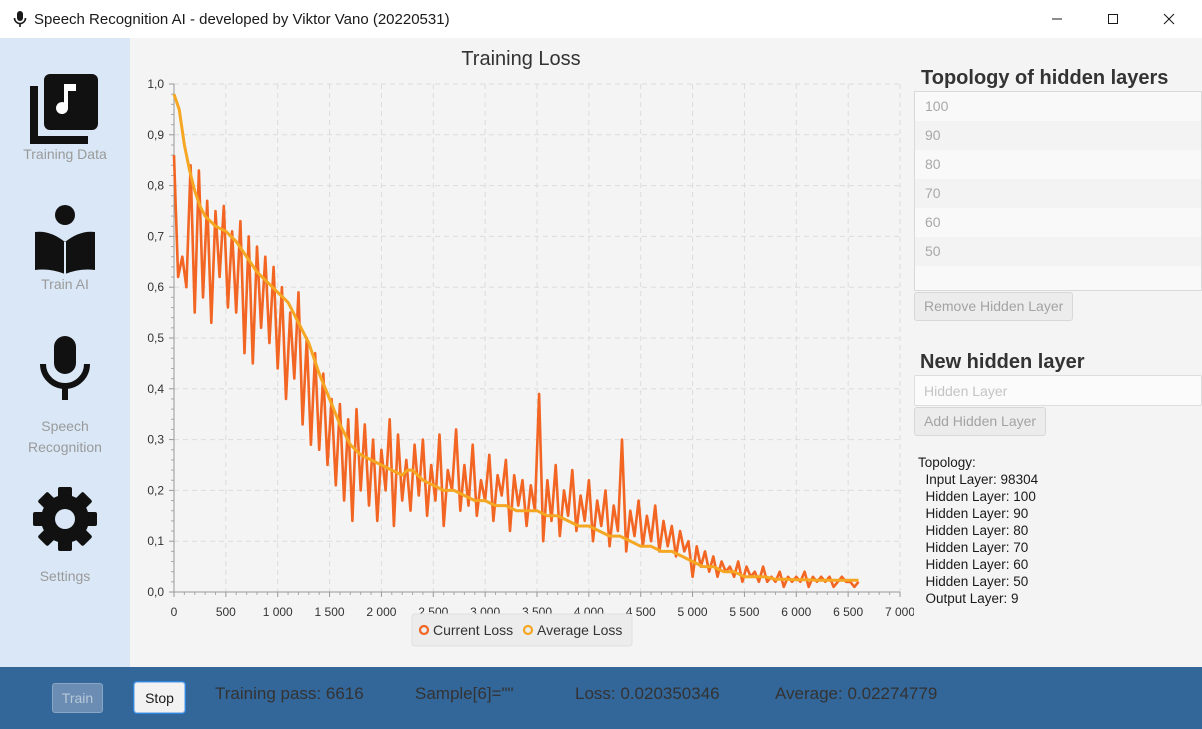 The image size is (1202, 729). Describe the element at coordinates (464, 693) in the screenshot. I see `sample-text: Sample[6]=""` at that location.